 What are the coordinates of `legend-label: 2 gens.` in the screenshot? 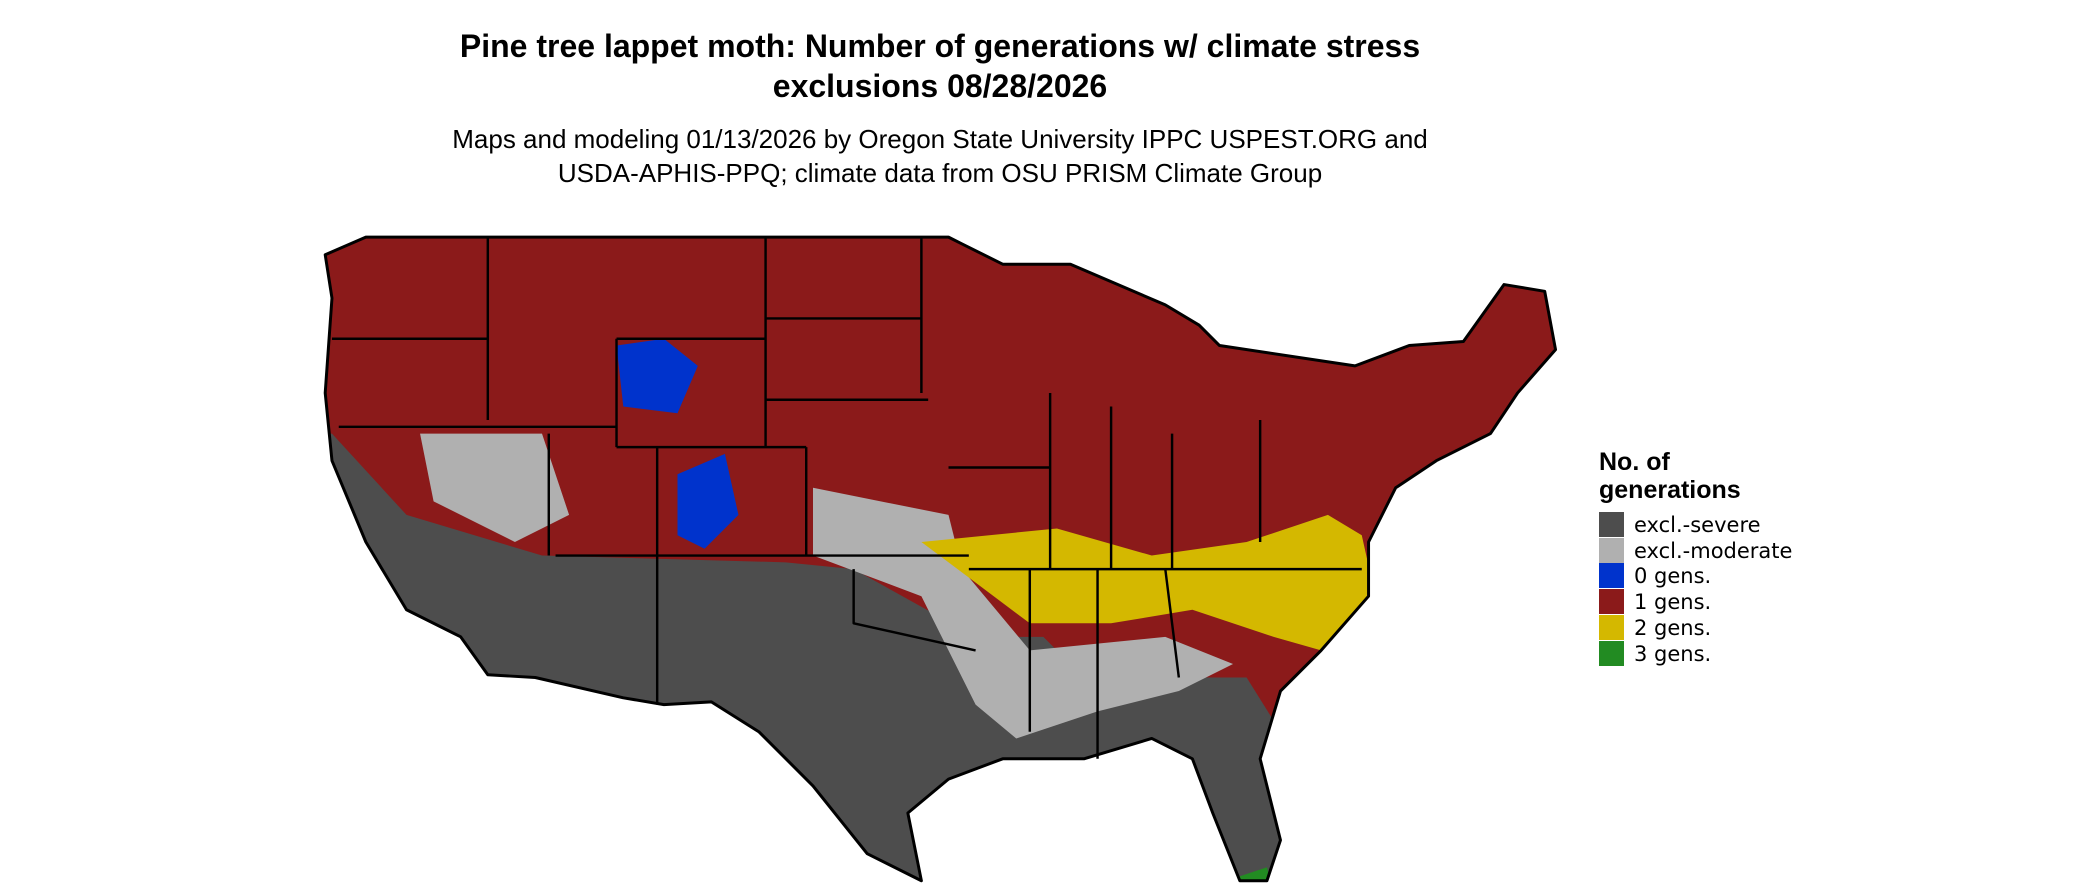 It's located at (1673, 627).